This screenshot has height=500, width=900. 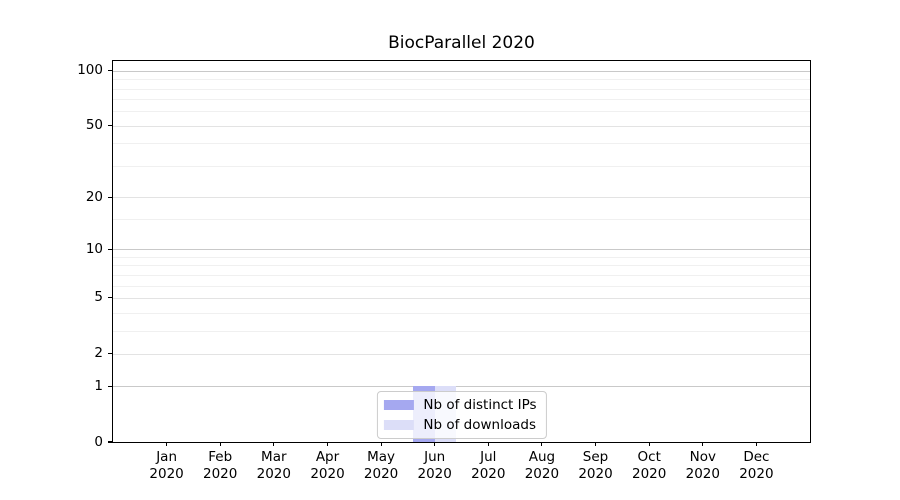 What do you see at coordinates (327, 457) in the screenshot?
I see `x-axis-tick-label-month: Apr` at bounding box center [327, 457].